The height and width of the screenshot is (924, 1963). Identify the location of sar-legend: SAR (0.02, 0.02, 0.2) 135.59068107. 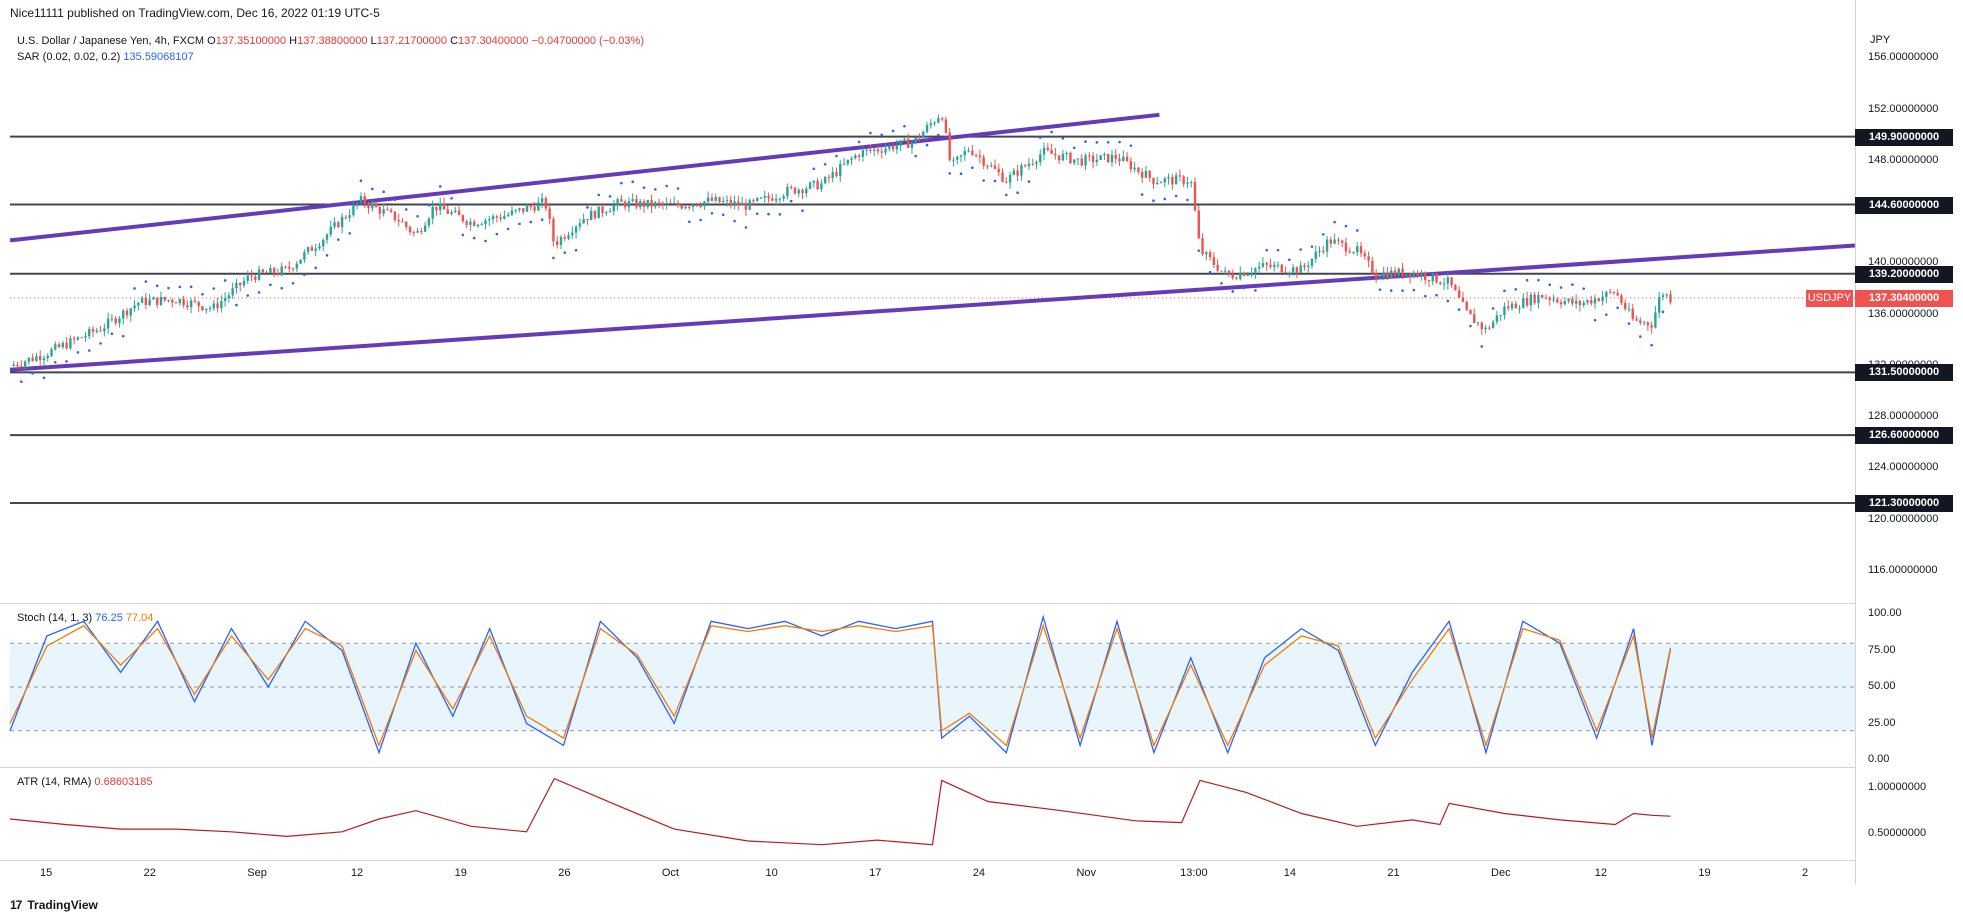
(105, 57).